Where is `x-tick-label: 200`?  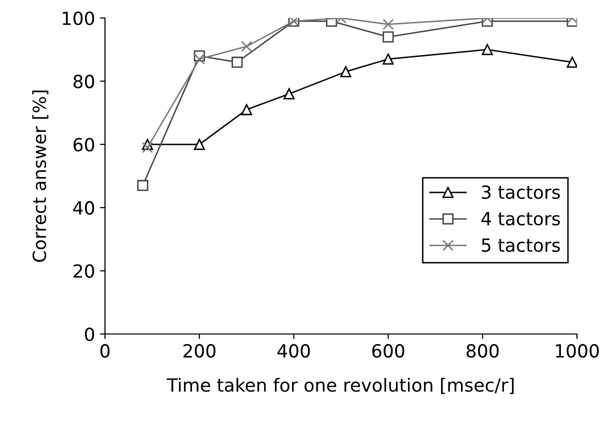
x-tick-label: 200 is located at coordinates (199, 351).